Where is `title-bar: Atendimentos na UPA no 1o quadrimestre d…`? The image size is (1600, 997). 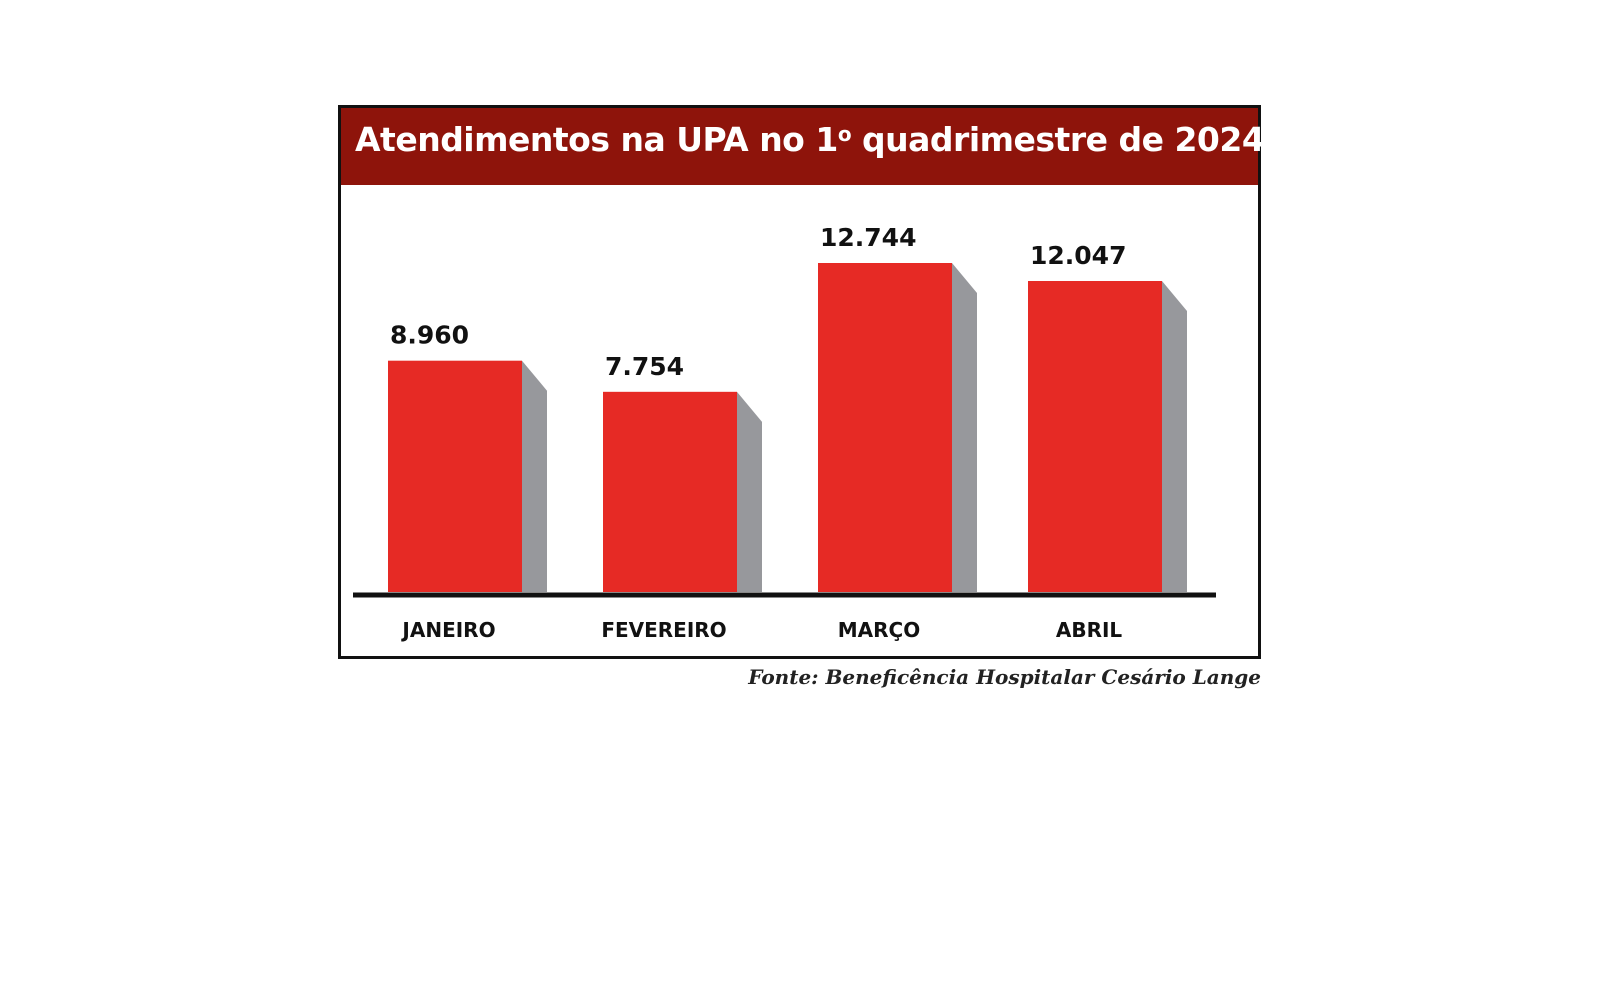
title-bar: Atendimentos na UPA no 1o quadrimestre d… is located at coordinates (803, 146).